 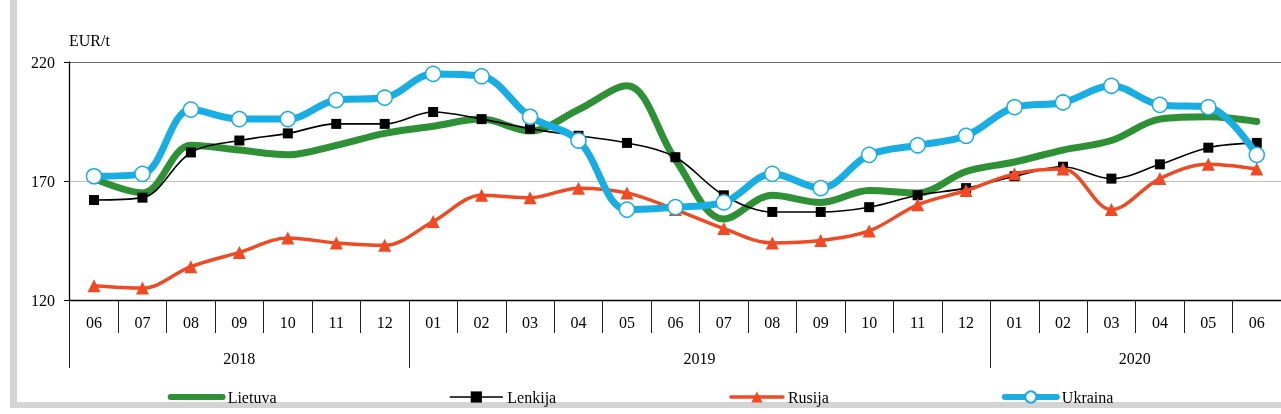 What do you see at coordinates (1134, 358) in the screenshot?
I see `x2-tick-label: 2020` at bounding box center [1134, 358].